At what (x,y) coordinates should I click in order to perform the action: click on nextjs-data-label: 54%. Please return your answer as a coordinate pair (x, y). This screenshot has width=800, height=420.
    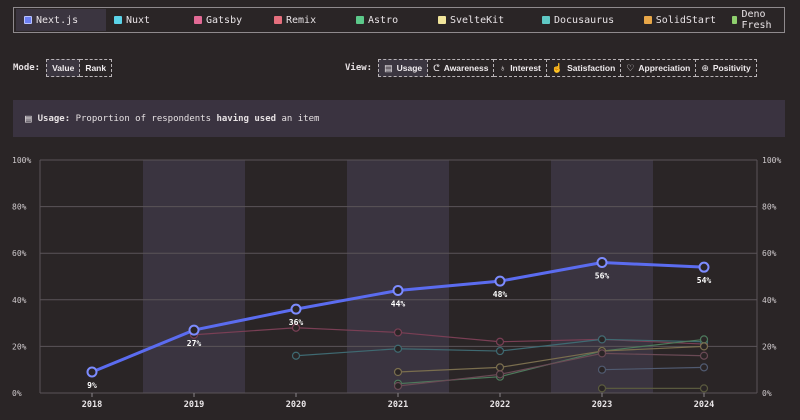
    Looking at the image, I should click on (704, 280).